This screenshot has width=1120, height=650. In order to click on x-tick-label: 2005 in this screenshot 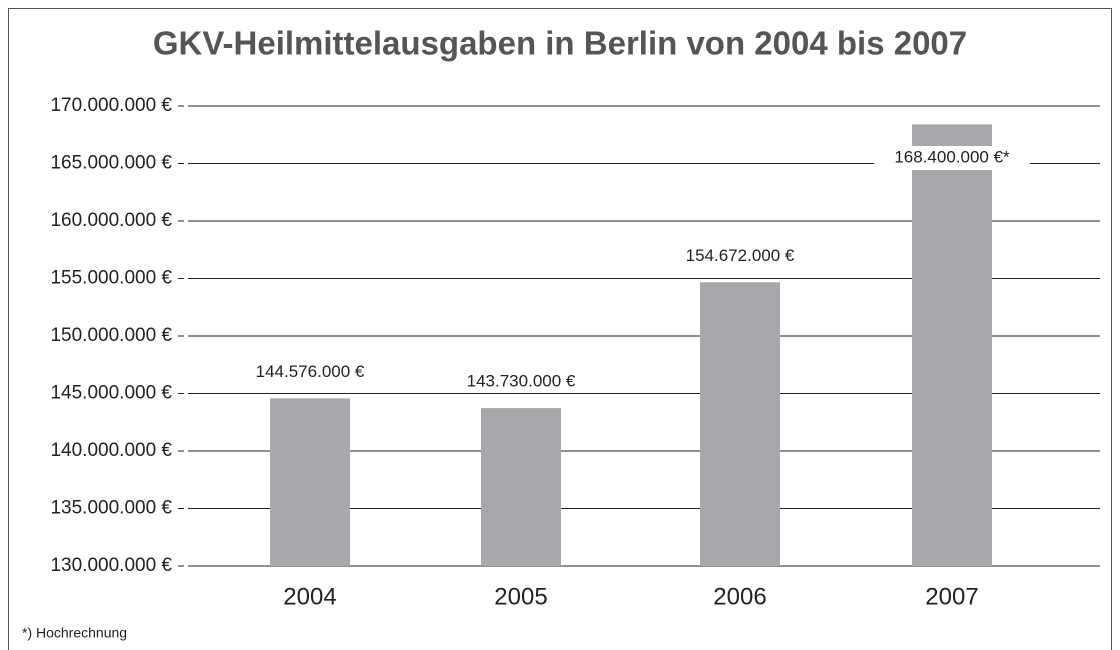, I will do `click(520, 596)`.